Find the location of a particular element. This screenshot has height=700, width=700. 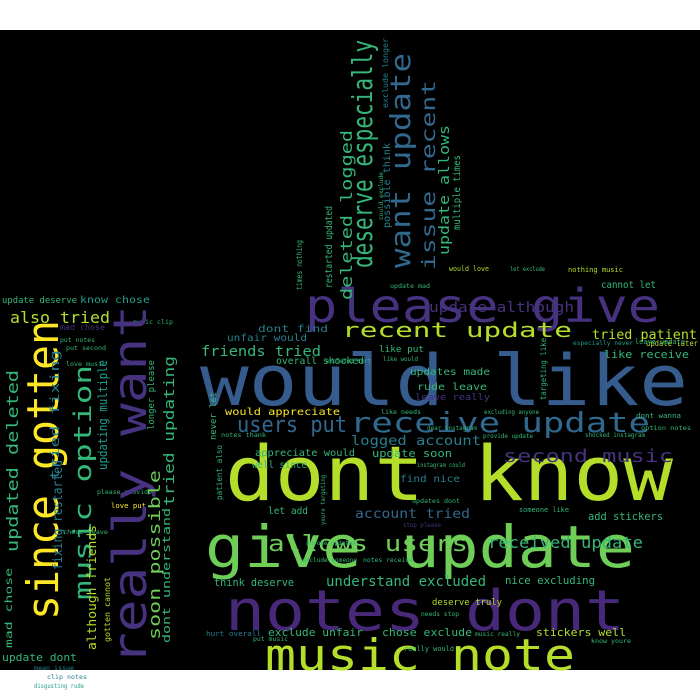

word-excluded-hurt: excluded hurt is located at coordinates (348, 361).